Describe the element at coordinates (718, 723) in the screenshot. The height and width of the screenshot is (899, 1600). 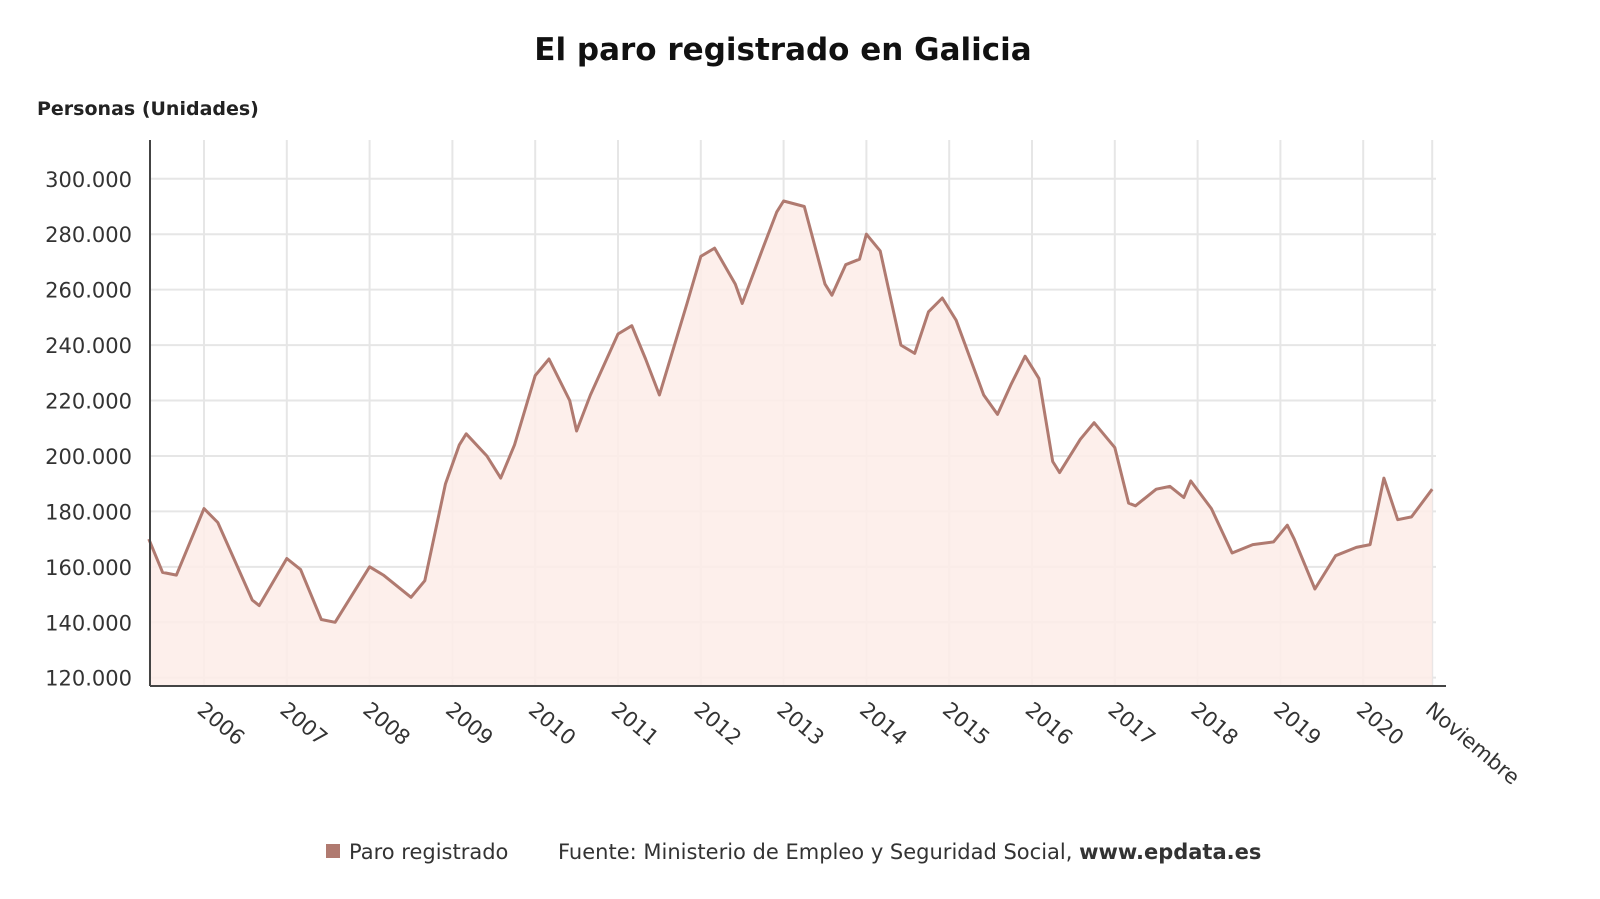
I see `x-tick-label: 2012` at that location.